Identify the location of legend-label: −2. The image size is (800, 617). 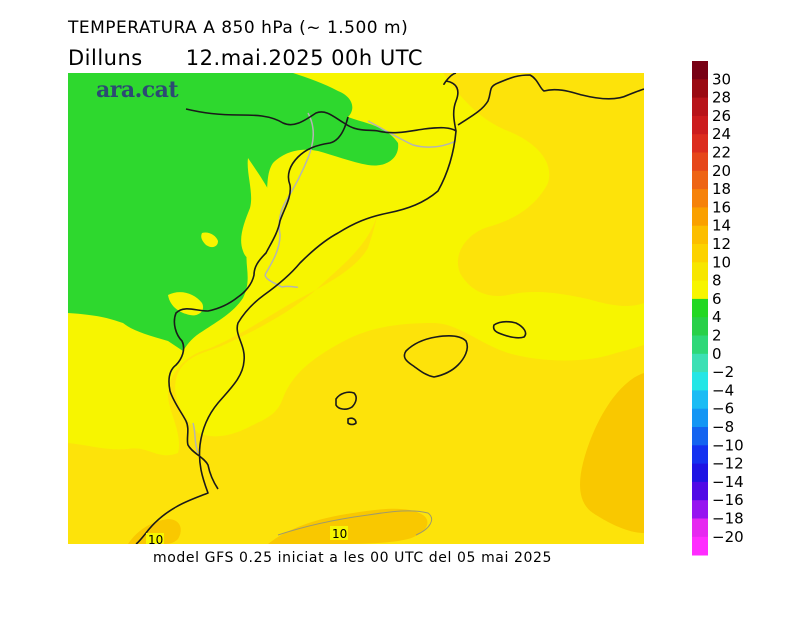
(723, 372).